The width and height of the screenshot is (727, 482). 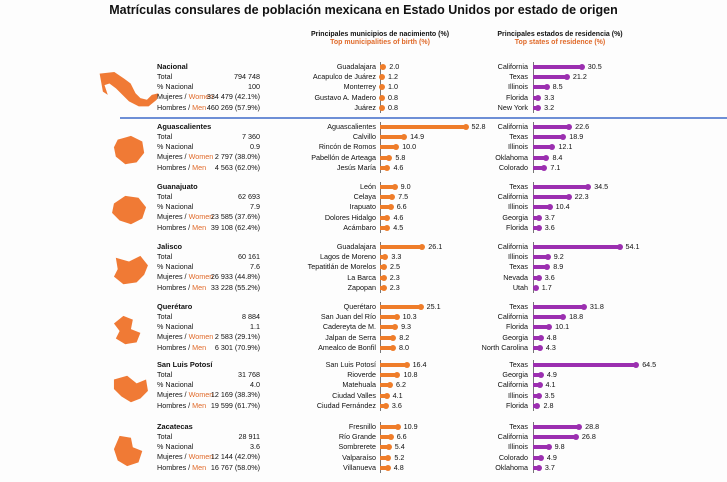 I want to click on municipality-value: 2.5, so click(x=395, y=267).